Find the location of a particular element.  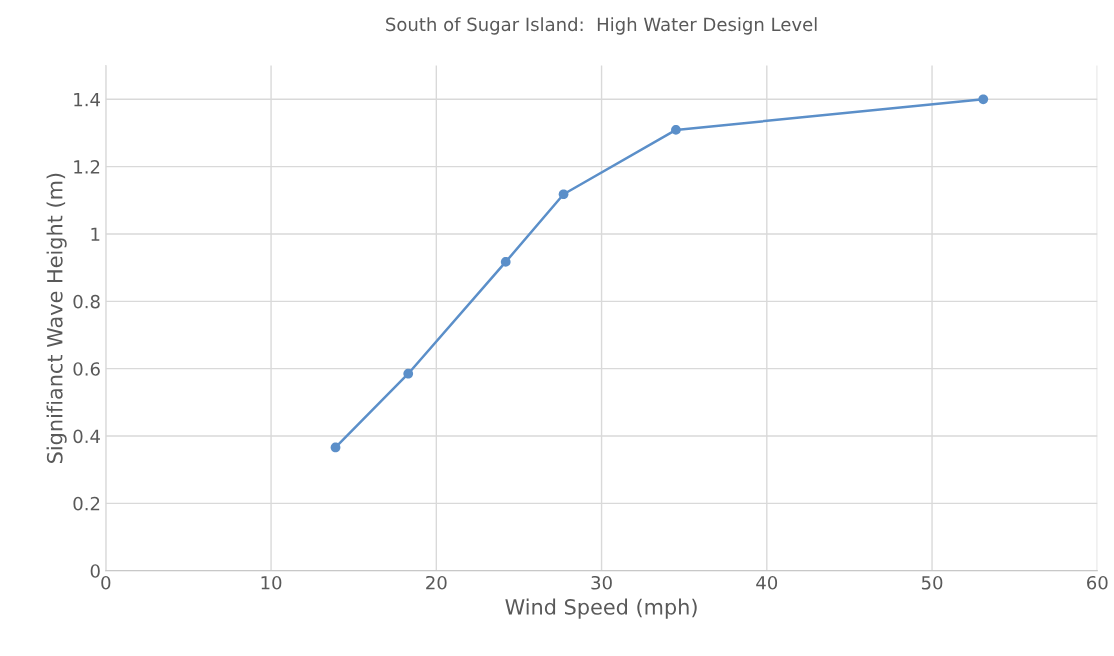

chart-title: South of Sugar Island: High Water Design Level is located at coordinates (601, 26).